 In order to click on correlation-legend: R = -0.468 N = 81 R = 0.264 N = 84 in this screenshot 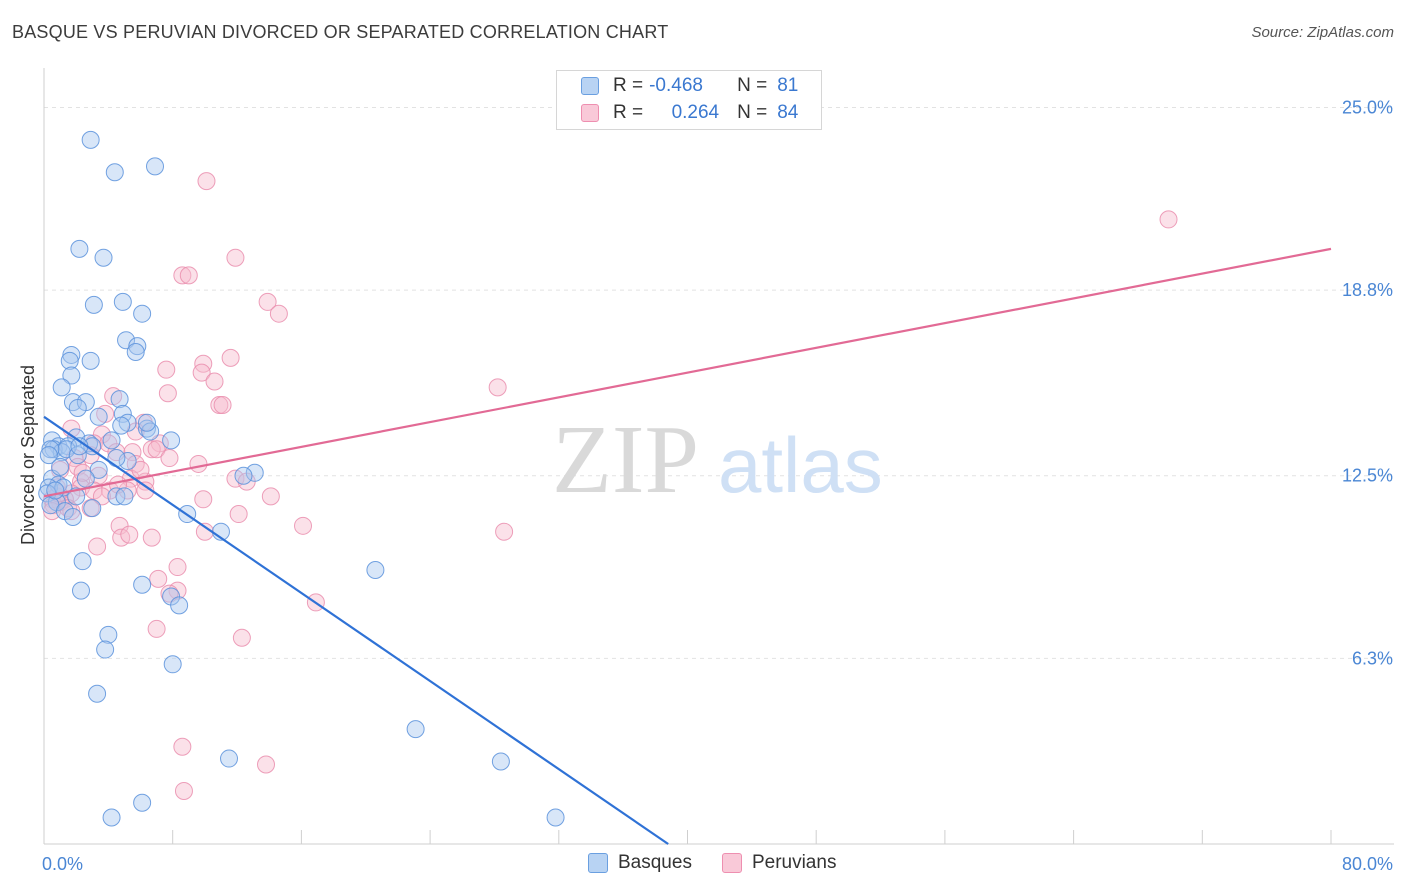, I will do `click(689, 100)`.